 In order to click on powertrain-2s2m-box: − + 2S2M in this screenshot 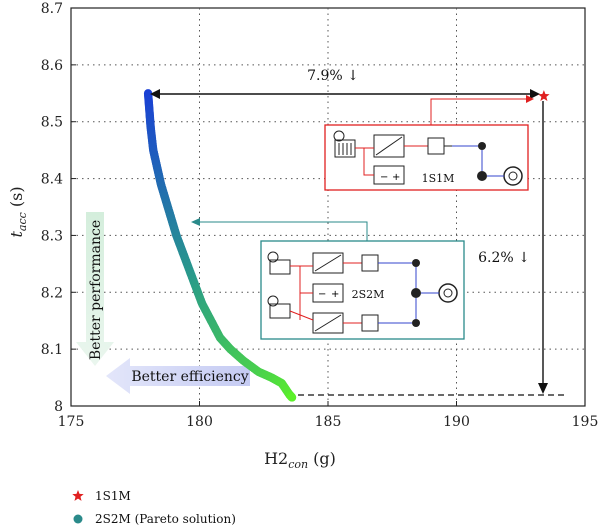, I will do `click(362, 290)`.